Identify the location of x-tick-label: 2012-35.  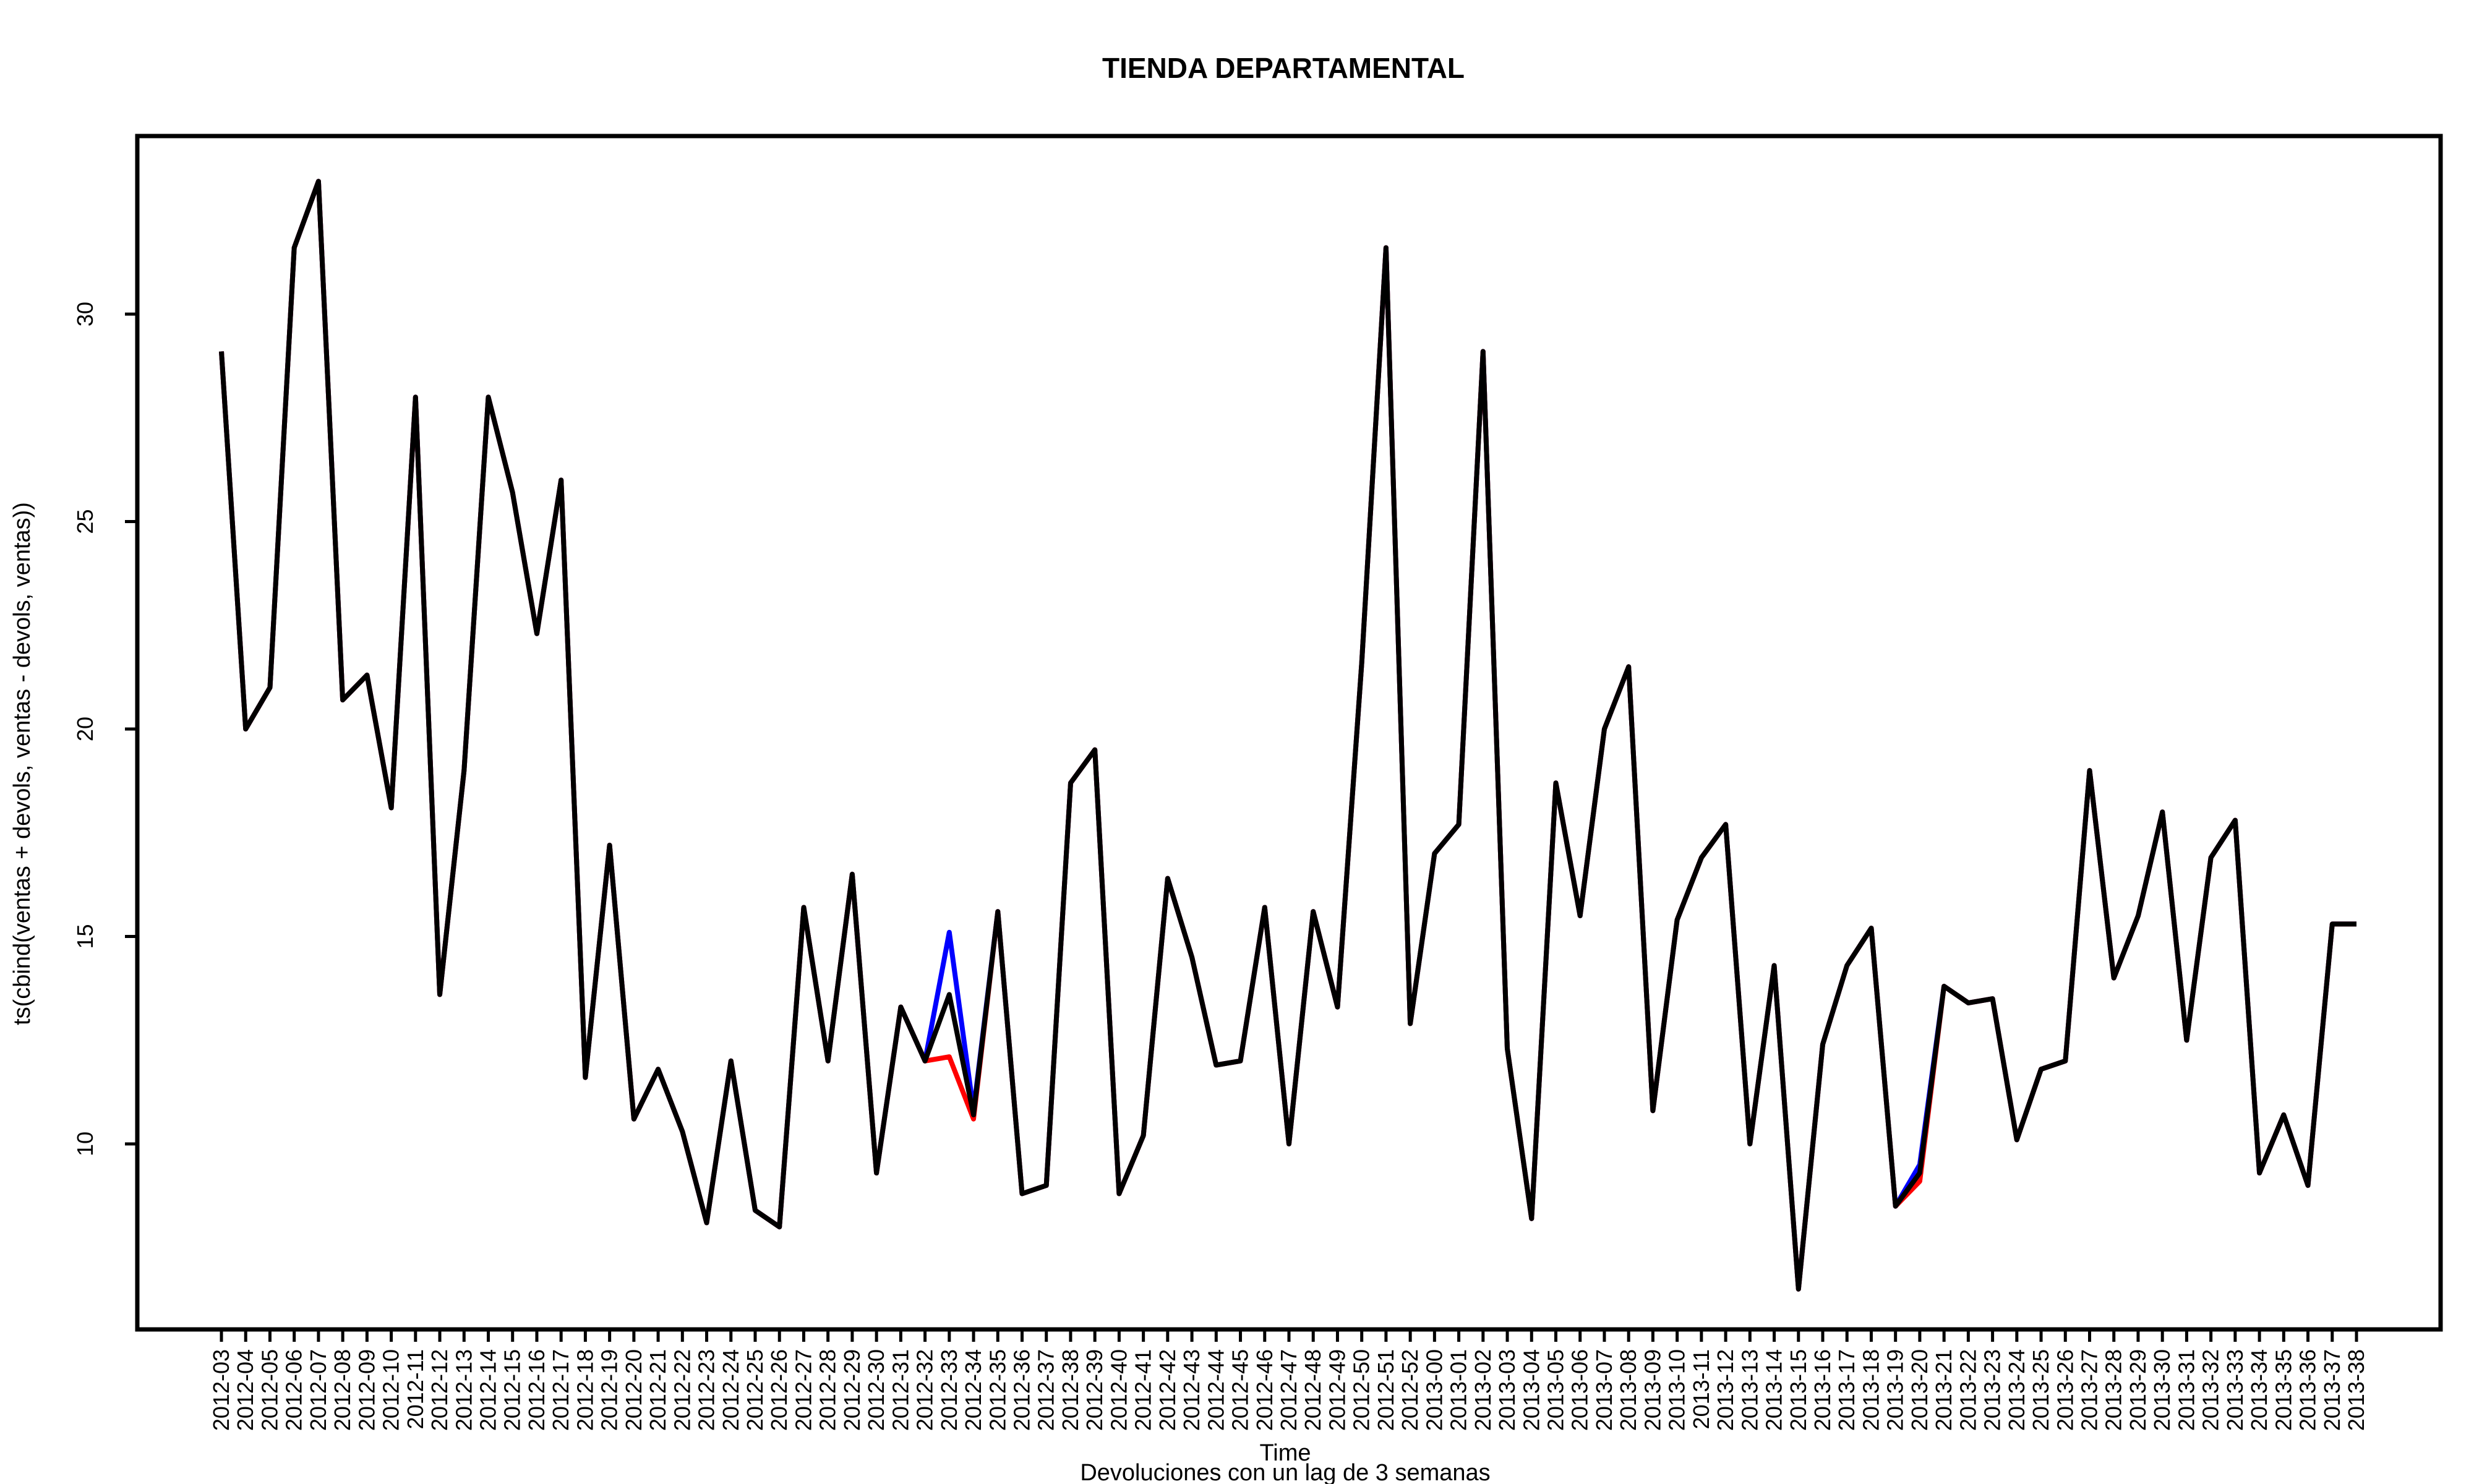
(998, 1390).